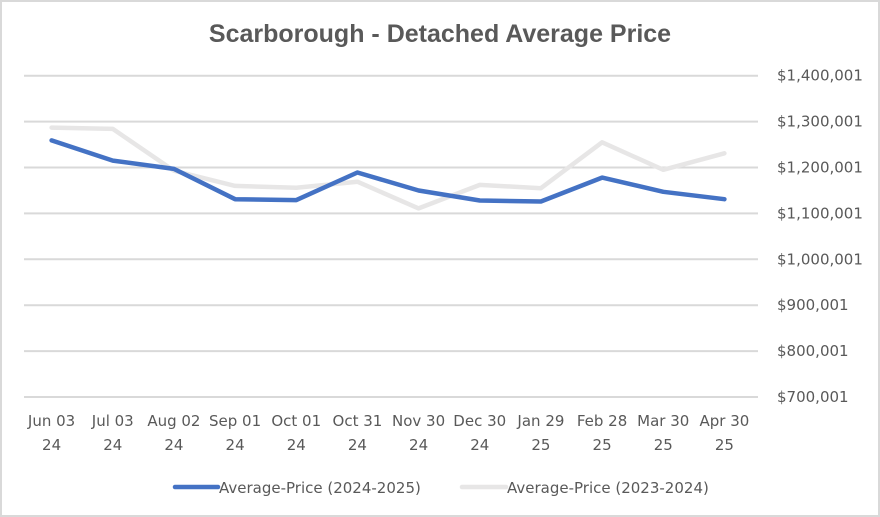 The width and height of the screenshot is (880, 517). Describe the element at coordinates (813, 351) in the screenshot. I see `y-tick-label: $800,001` at that location.